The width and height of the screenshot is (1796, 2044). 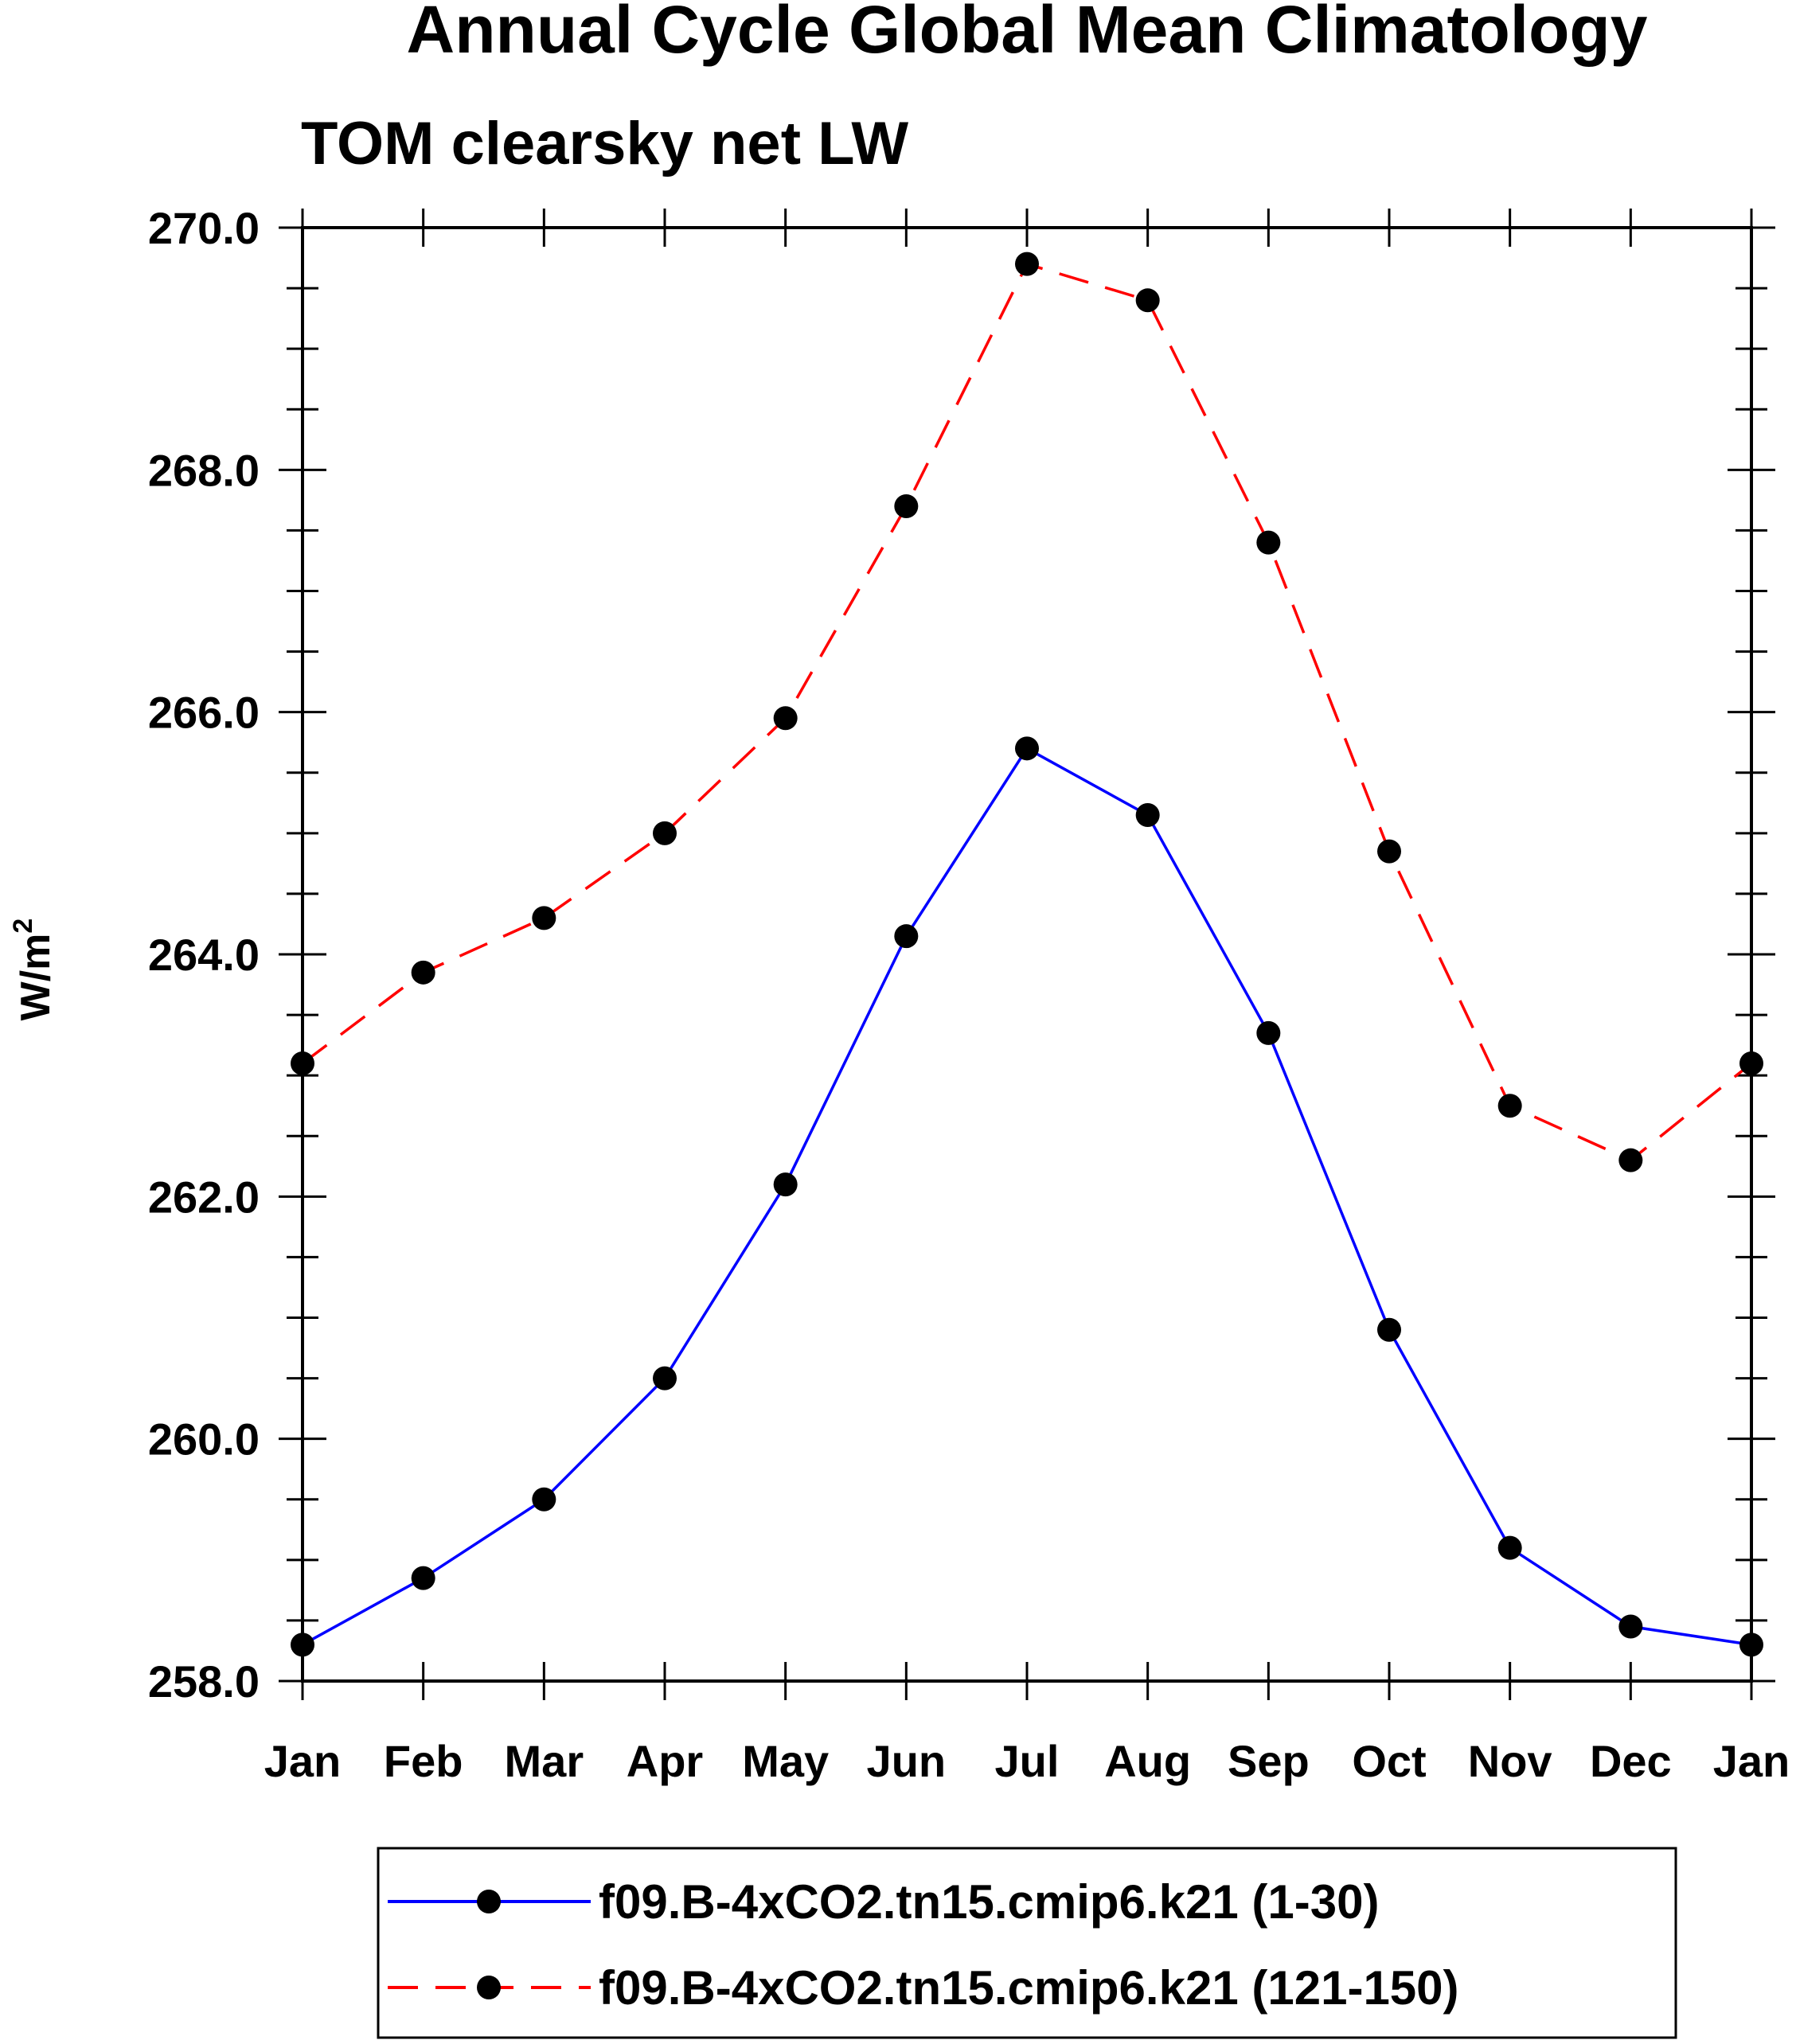 What do you see at coordinates (665, 1761) in the screenshot?
I see `x-tick-label: Apr` at bounding box center [665, 1761].